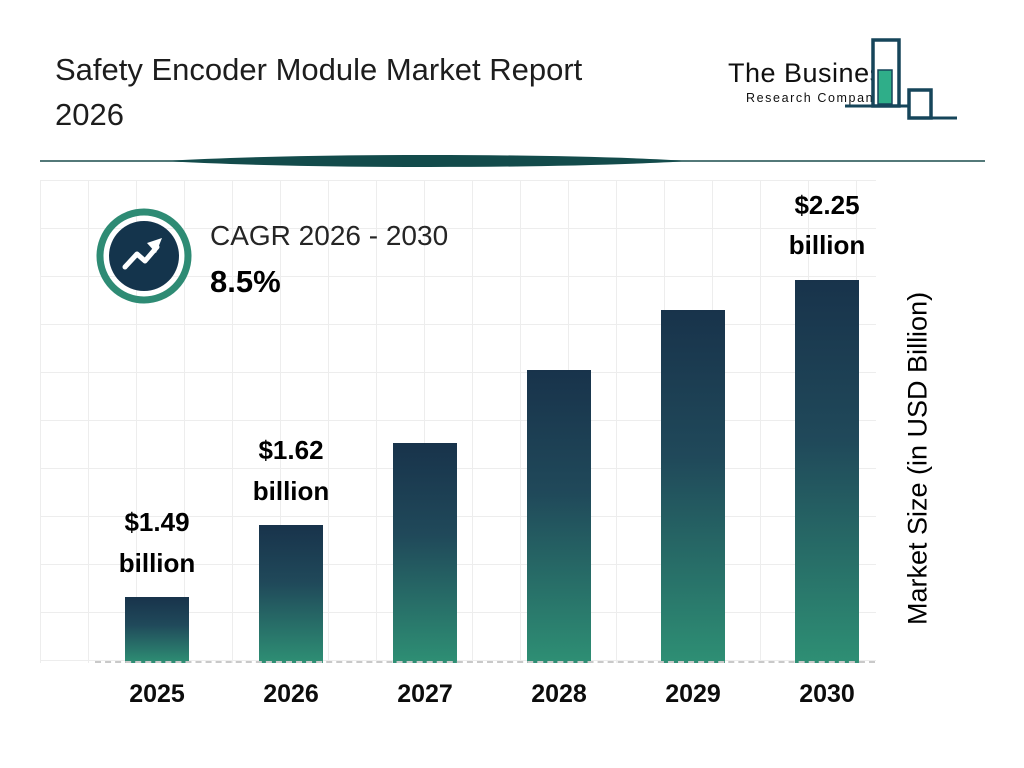 This screenshot has height=768, width=1024. What do you see at coordinates (813, 73) in the screenshot?
I see `logo-text-line1: The Business` at bounding box center [813, 73].